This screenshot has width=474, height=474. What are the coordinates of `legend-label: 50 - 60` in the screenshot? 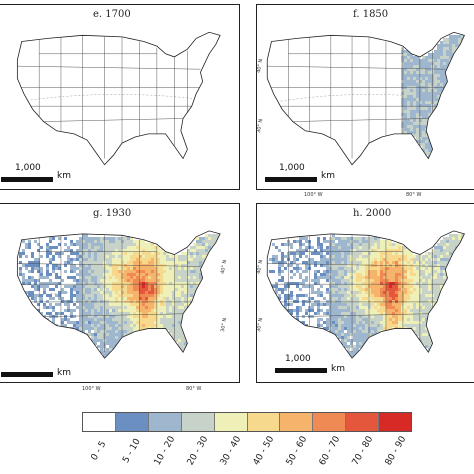 It's located at (296, 451).